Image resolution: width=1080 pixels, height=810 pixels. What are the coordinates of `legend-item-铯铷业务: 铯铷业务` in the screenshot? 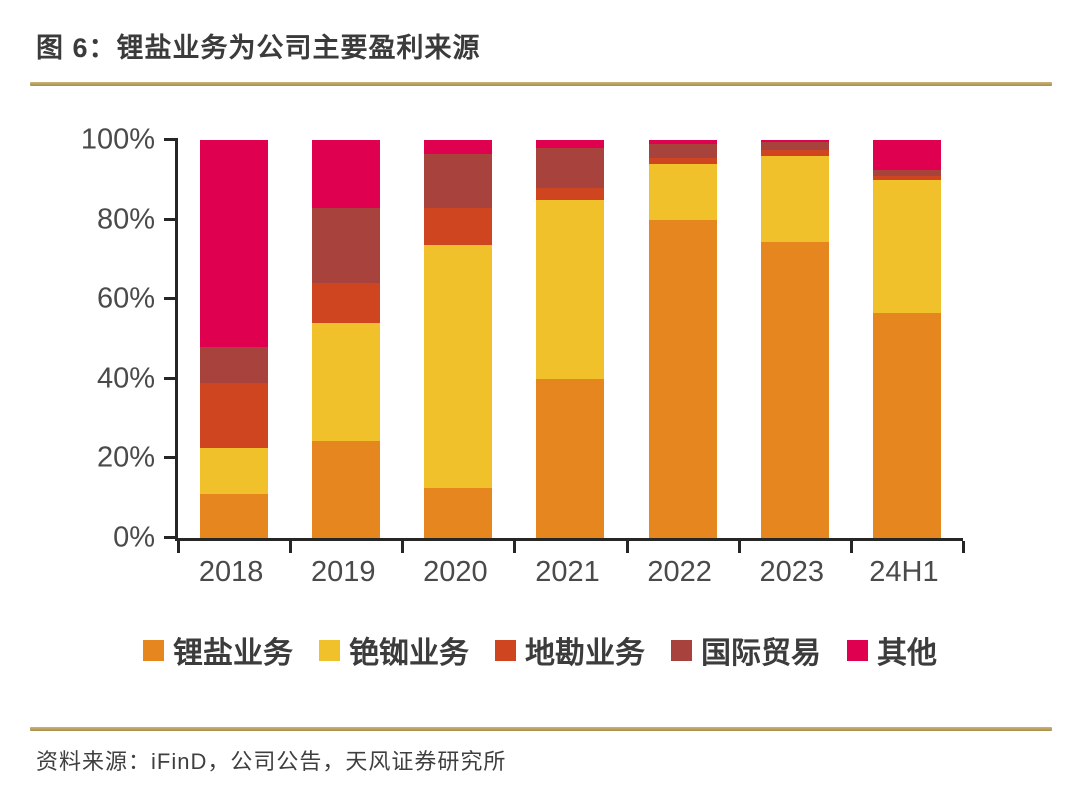 It's located at (394, 650).